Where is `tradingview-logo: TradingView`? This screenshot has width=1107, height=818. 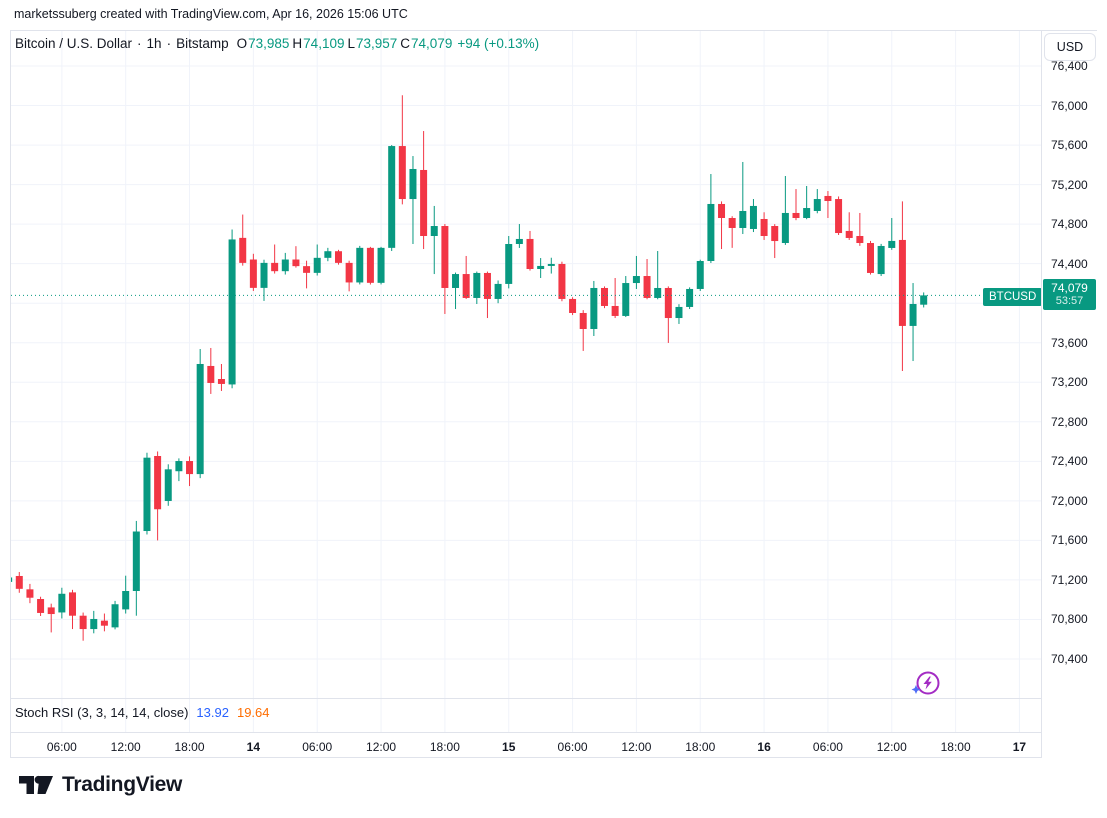
tradingview-logo: TradingView is located at coordinates (100, 785).